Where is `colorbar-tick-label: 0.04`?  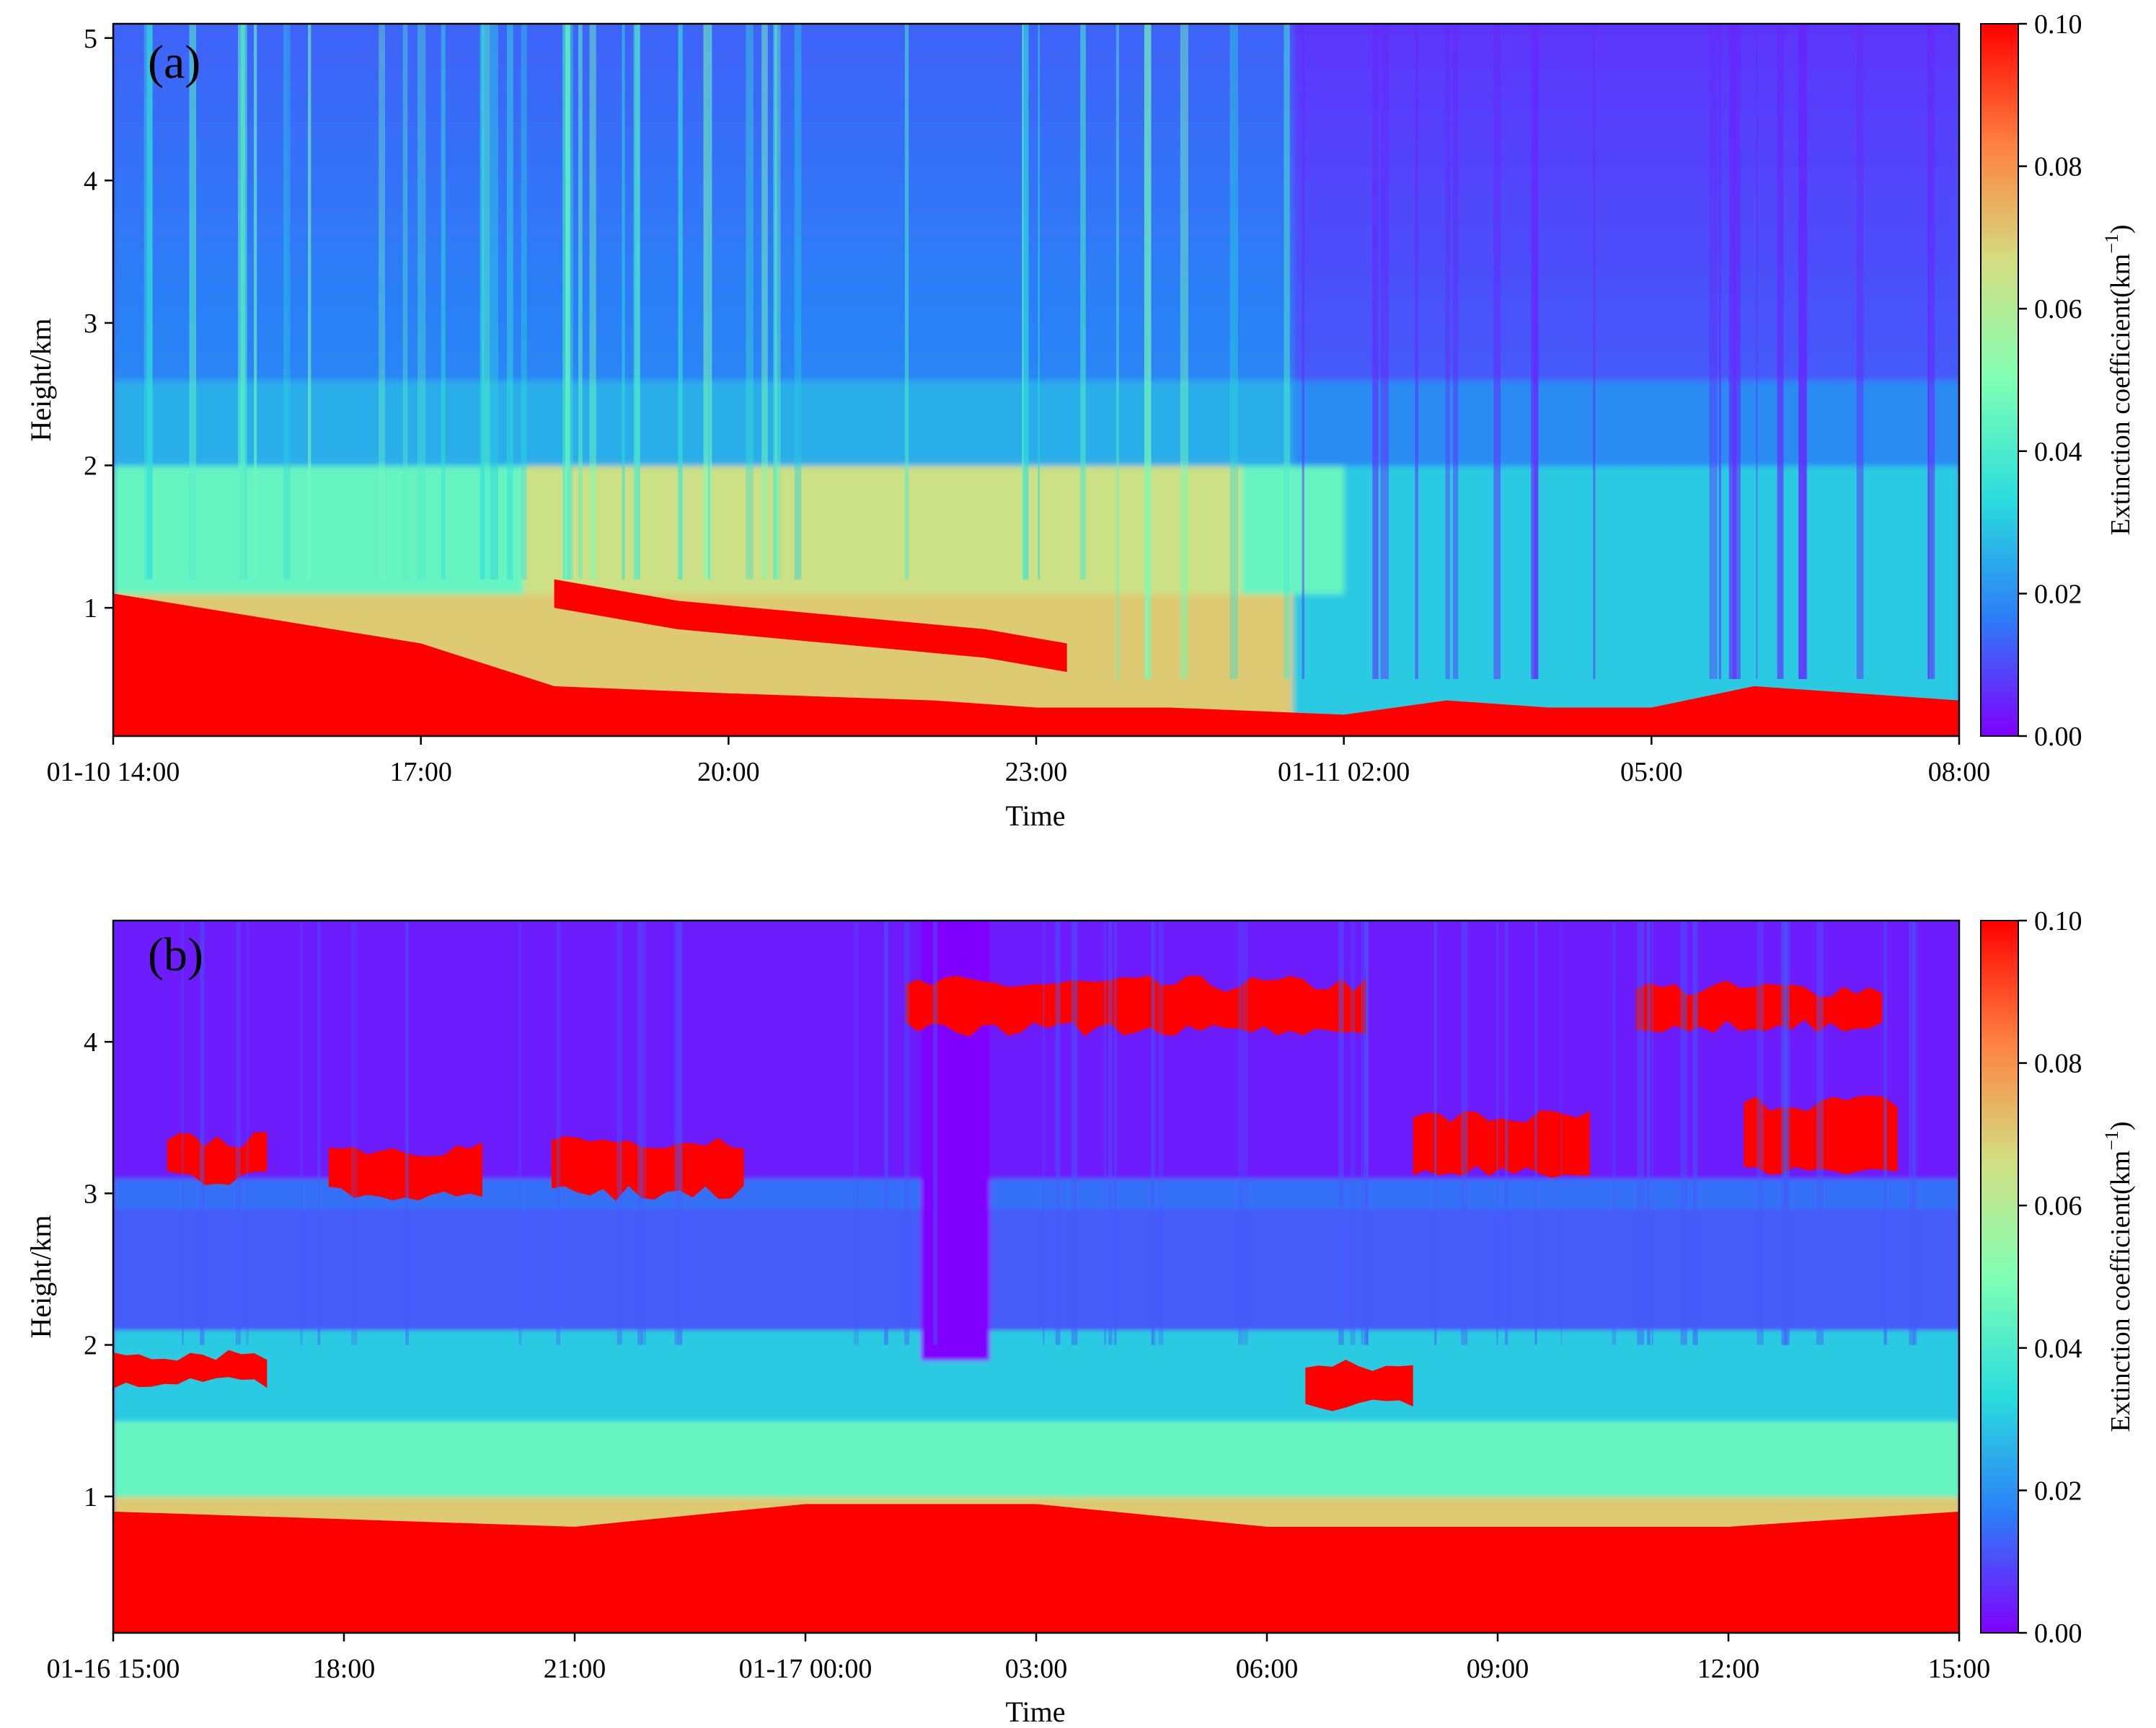
colorbar-tick-label: 0.04 is located at coordinates (2058, 452).